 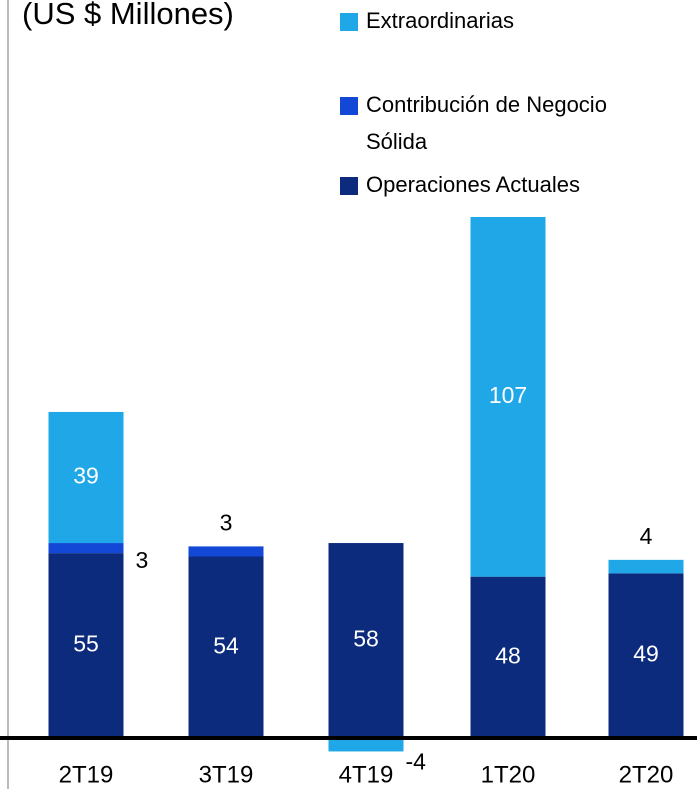 I want to click on value-label: 49, so click(x=646, y=654).